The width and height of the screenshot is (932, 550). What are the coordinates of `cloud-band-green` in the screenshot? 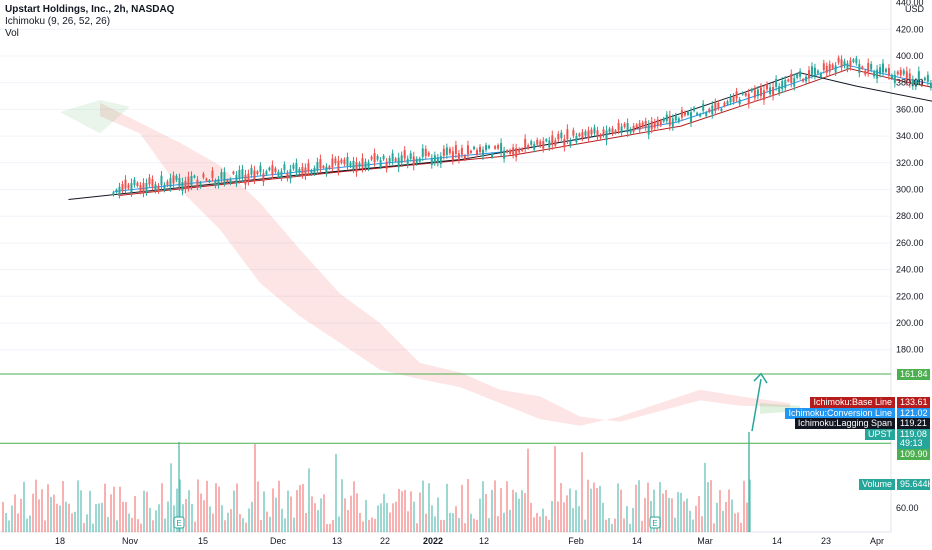 It's located at (95, 117).